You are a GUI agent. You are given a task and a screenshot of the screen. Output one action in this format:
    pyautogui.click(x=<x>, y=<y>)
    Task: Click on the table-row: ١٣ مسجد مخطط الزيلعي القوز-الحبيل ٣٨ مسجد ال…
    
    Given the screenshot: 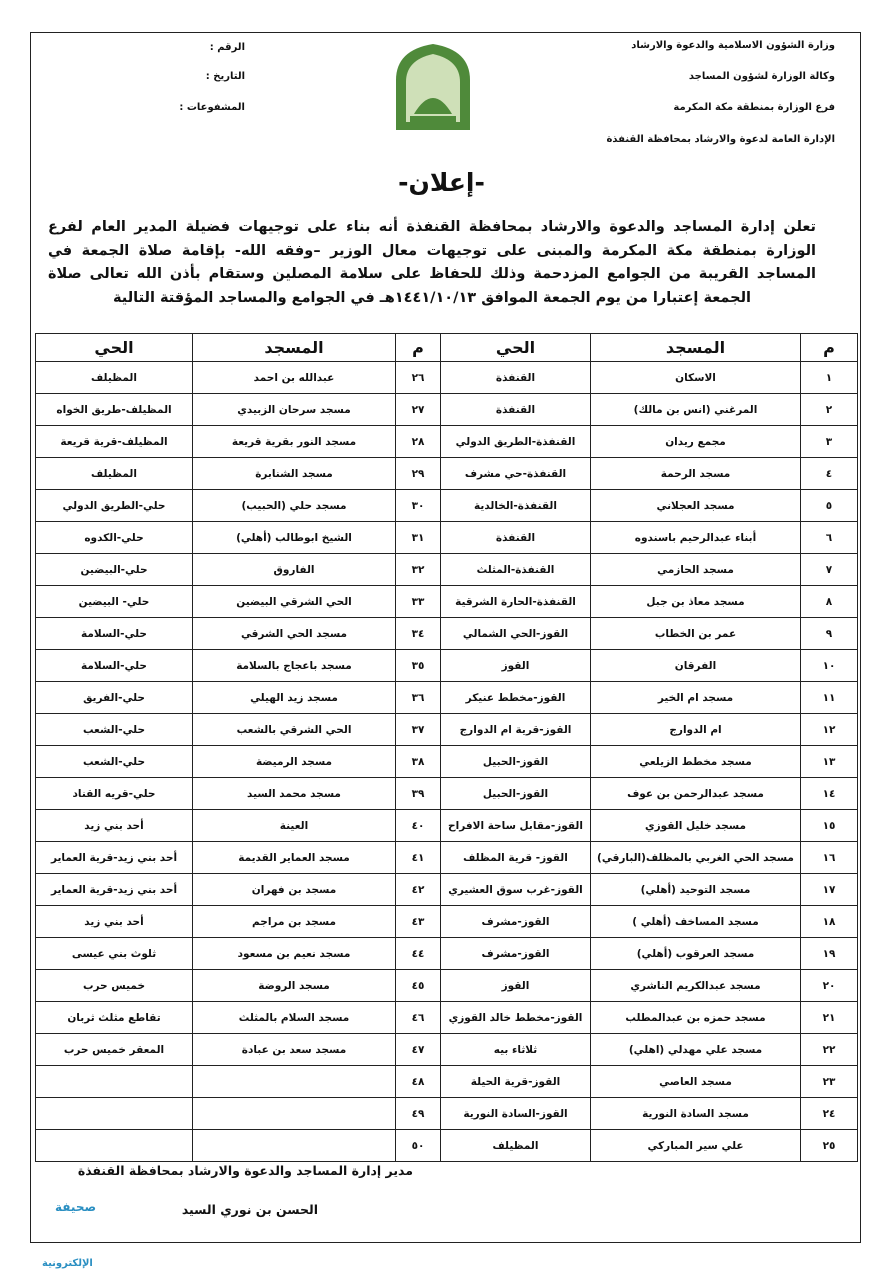 What is the action you would take?
    pyautogui.click(x=446, y=761)
    